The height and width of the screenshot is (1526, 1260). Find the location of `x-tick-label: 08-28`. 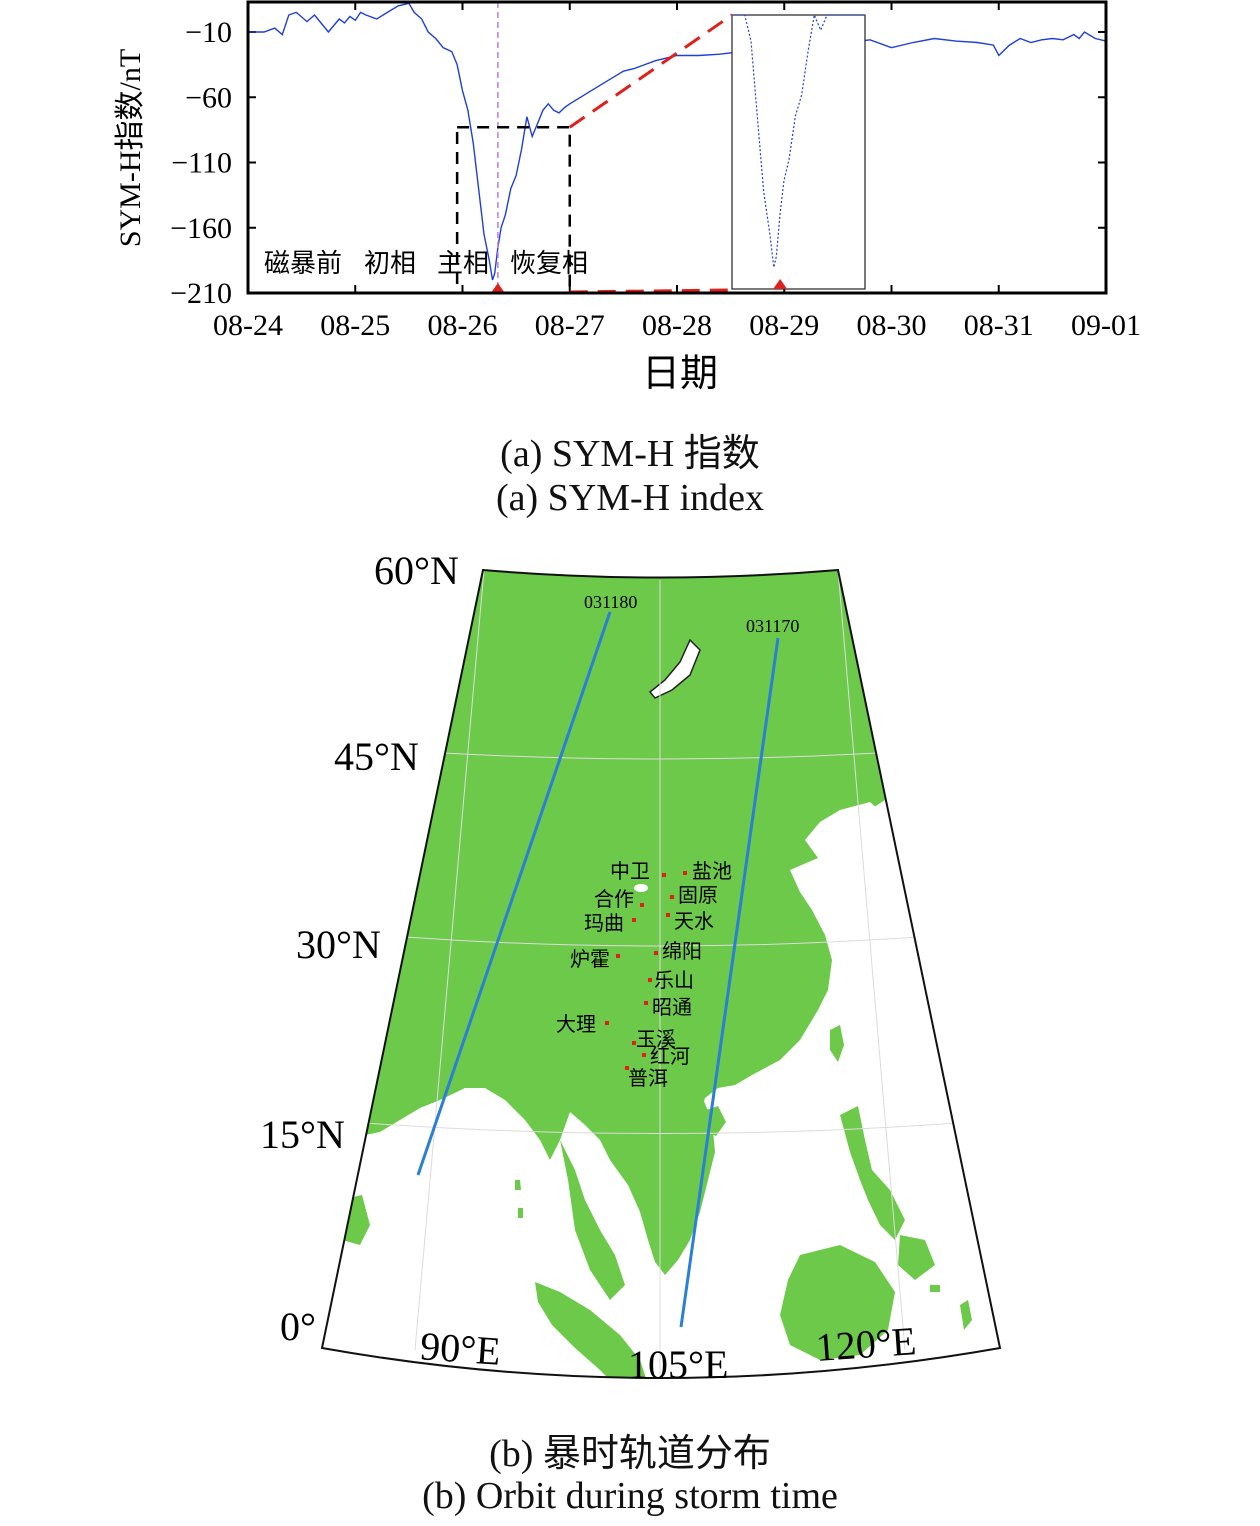

x-tick-label: 08-28 is located at coordinates (677, 325).